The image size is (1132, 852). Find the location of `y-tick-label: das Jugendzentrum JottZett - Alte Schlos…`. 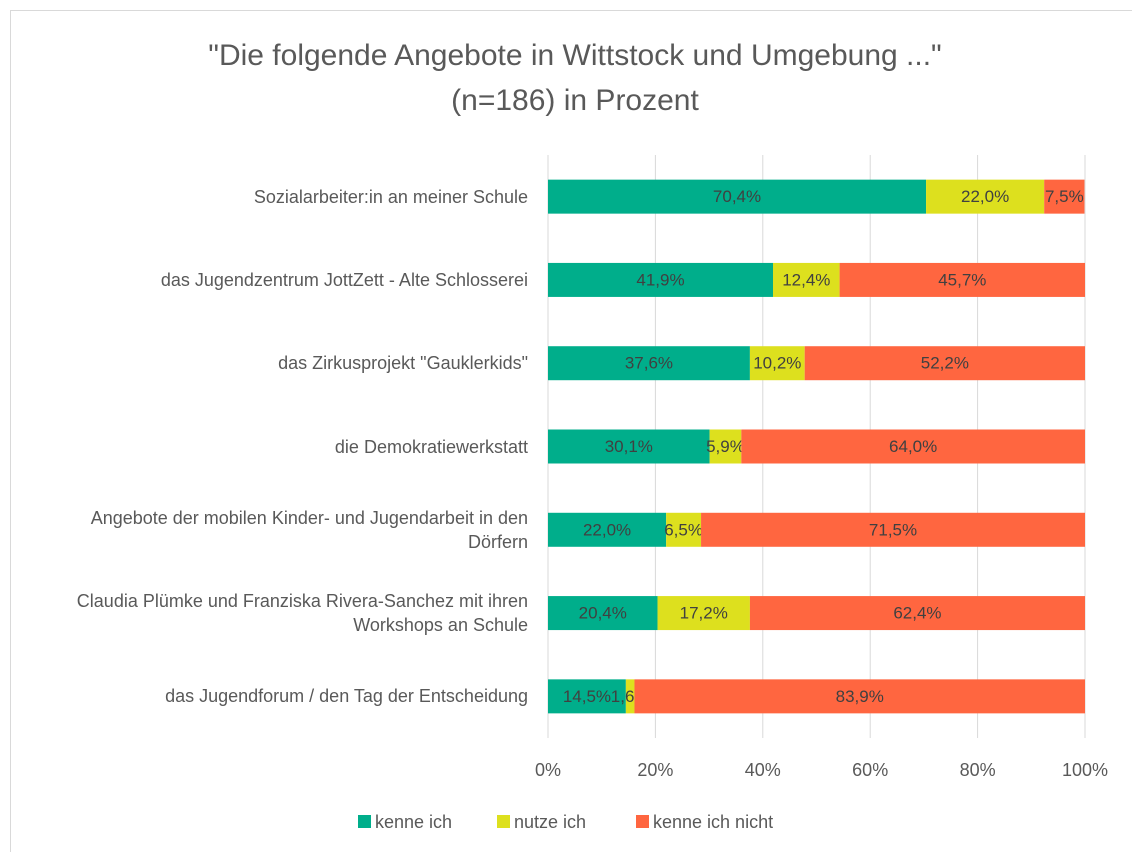

y-tick-label: das Jugendzentrum JottZett - Alte Schlos… is located at coordinates (344, 279).